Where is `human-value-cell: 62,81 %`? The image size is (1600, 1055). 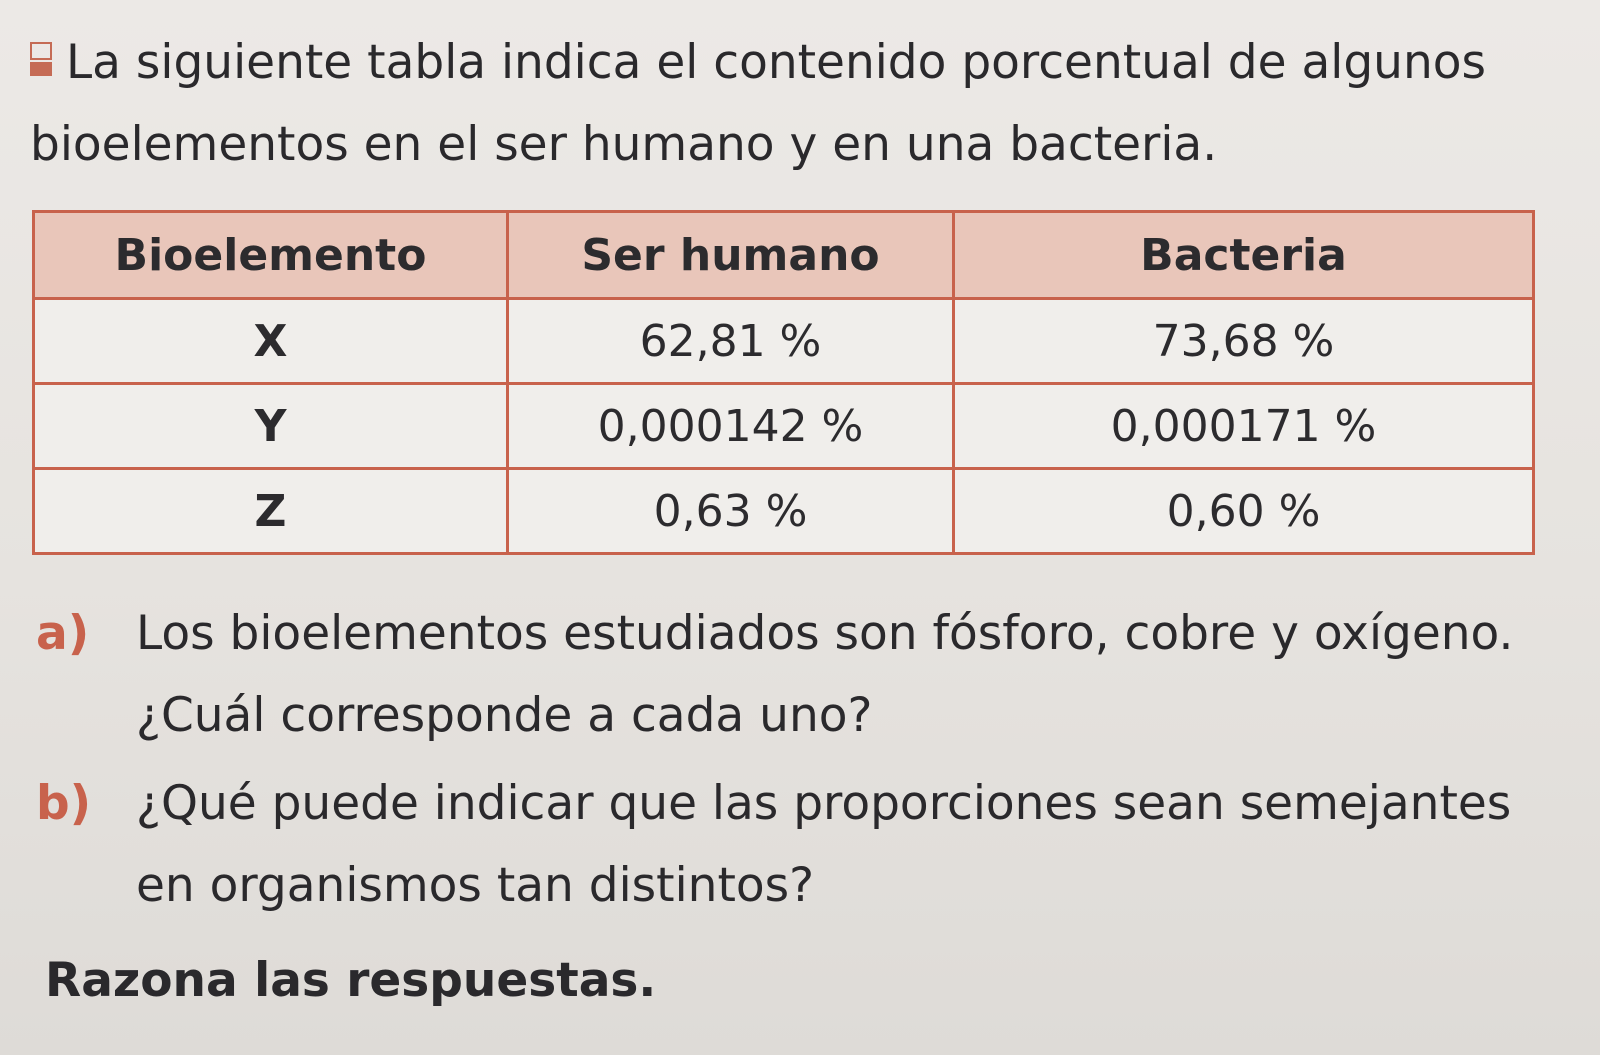
human-value-cell: 62,81 % is located at coordinates (730, 341).